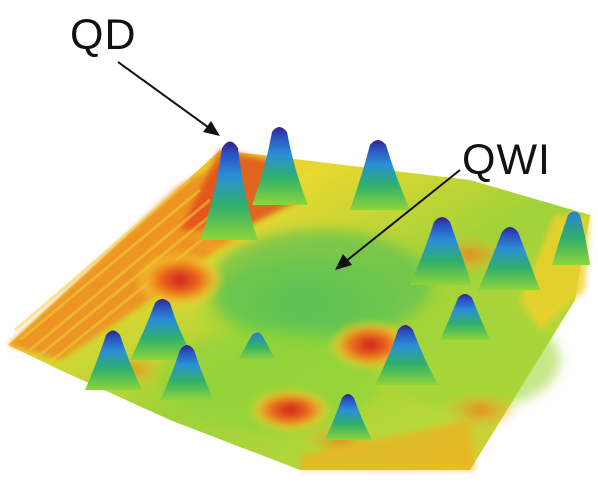 This screenshot has width=598, height=484. Describe the element at coordinates (506, 160) in the screenshot. I see `qwi-label: QWI` at that location.